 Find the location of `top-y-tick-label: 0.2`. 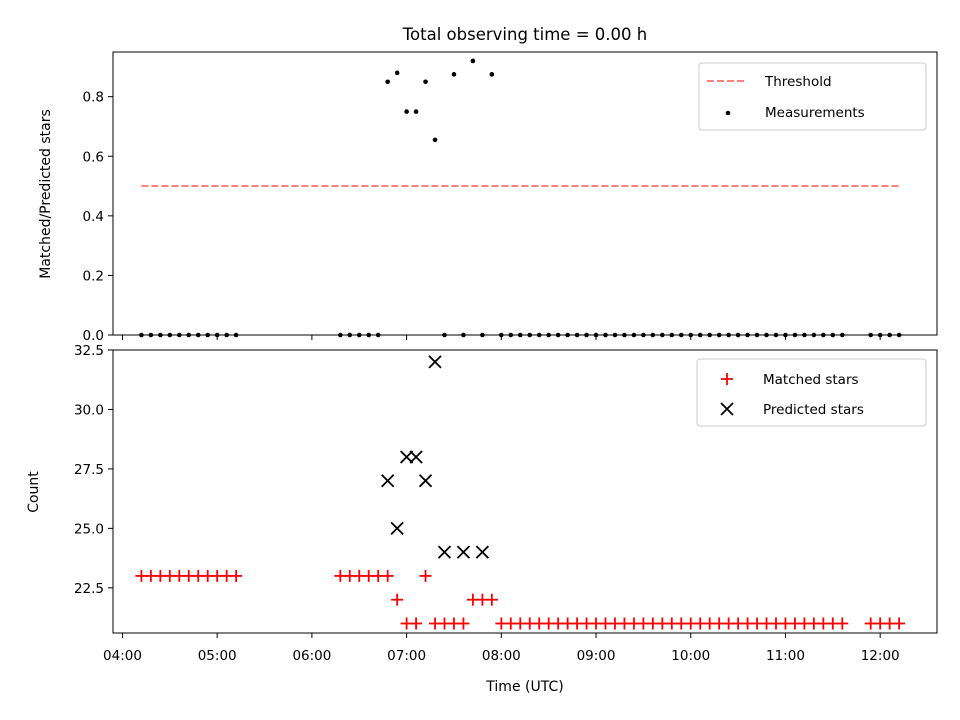

top-y-tick-label: 0.2 is located at coordinates (93, 276).